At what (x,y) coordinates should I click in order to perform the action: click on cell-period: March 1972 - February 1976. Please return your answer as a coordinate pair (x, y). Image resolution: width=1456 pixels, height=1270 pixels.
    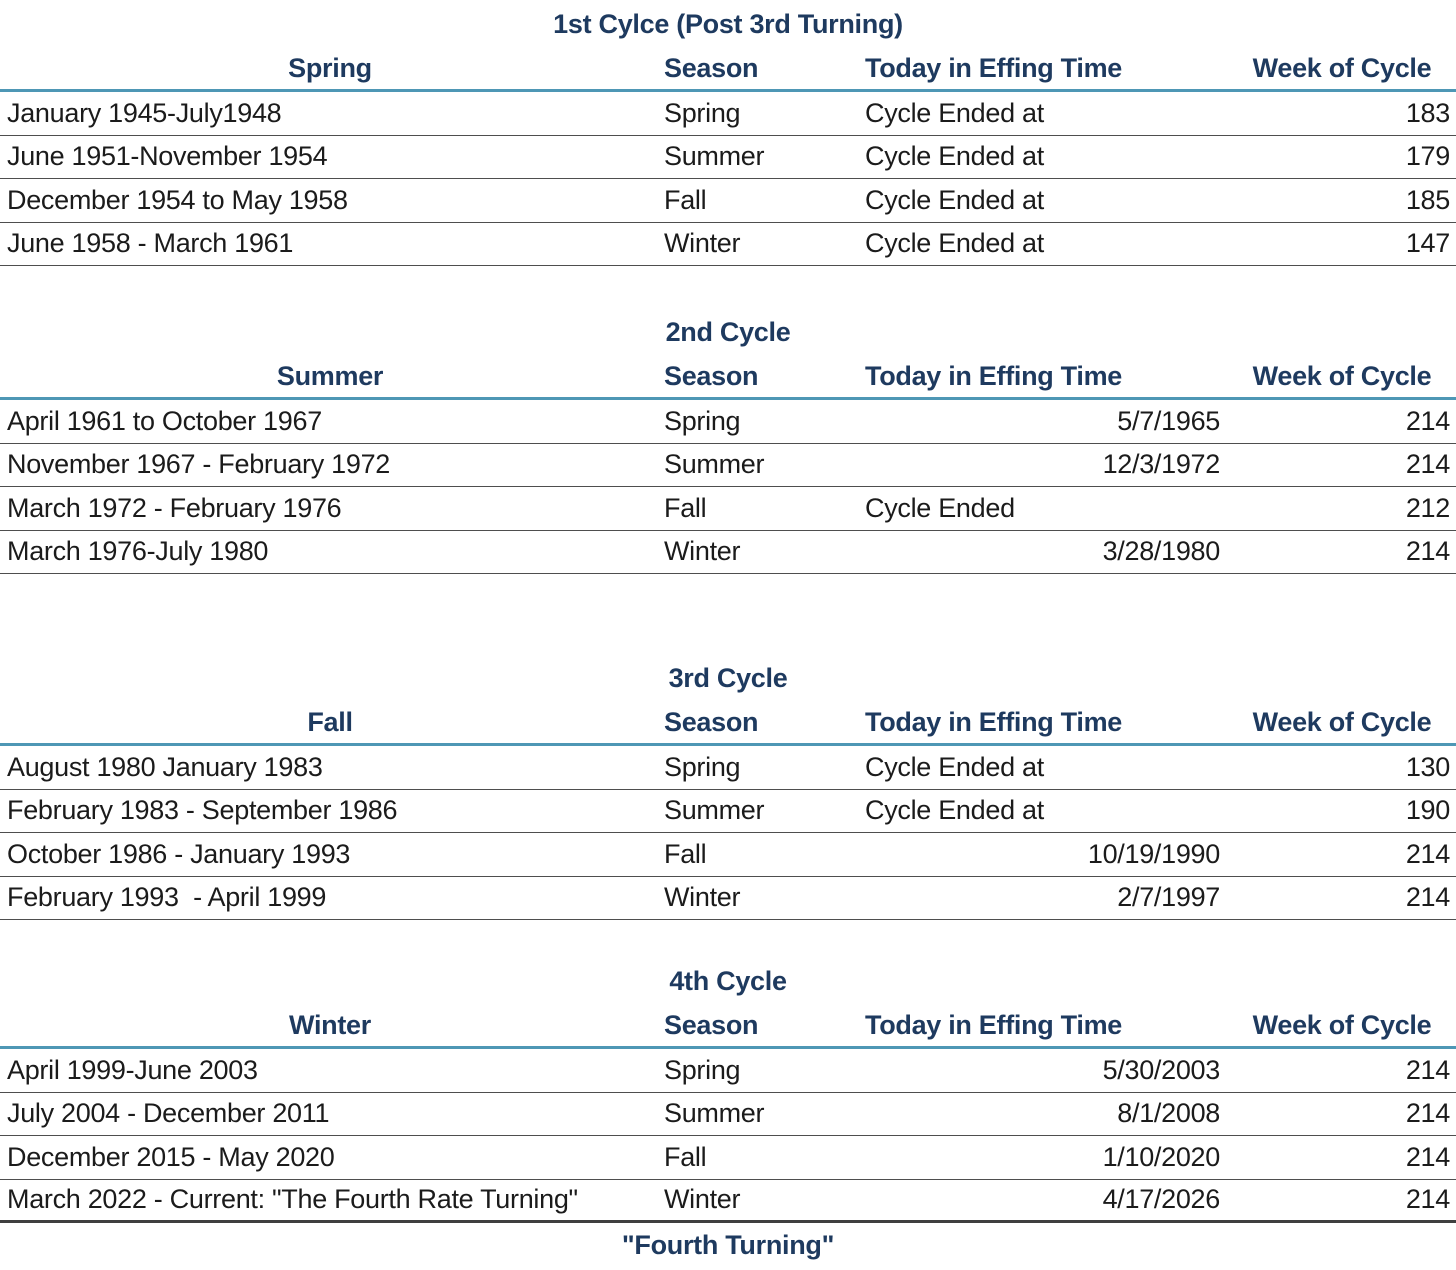
    Looking at the image, I should click on (174, 507).